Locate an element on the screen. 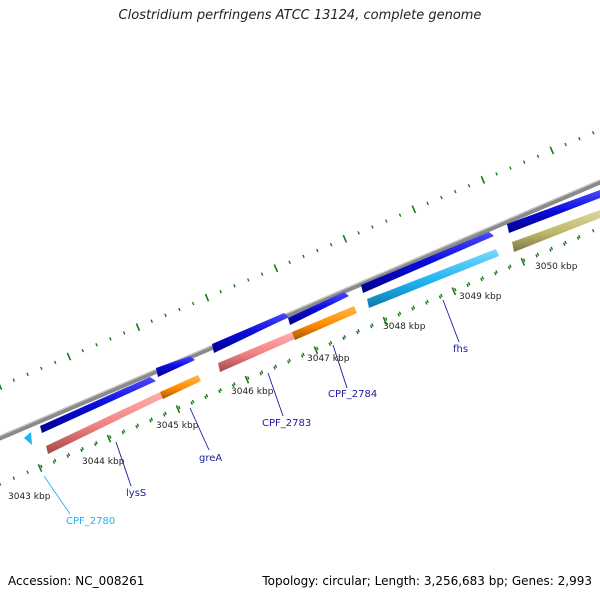 The image size is (600, 600). gene-label: greA is located at coordinates (210, 458).